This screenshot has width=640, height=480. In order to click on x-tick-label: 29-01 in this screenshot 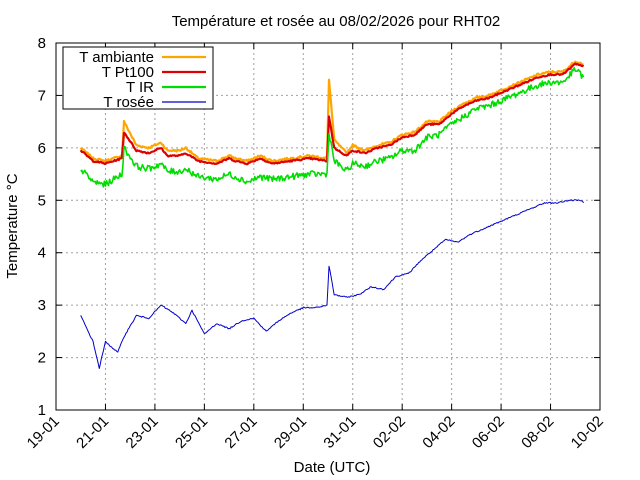, I will do `click(290, 432)`.